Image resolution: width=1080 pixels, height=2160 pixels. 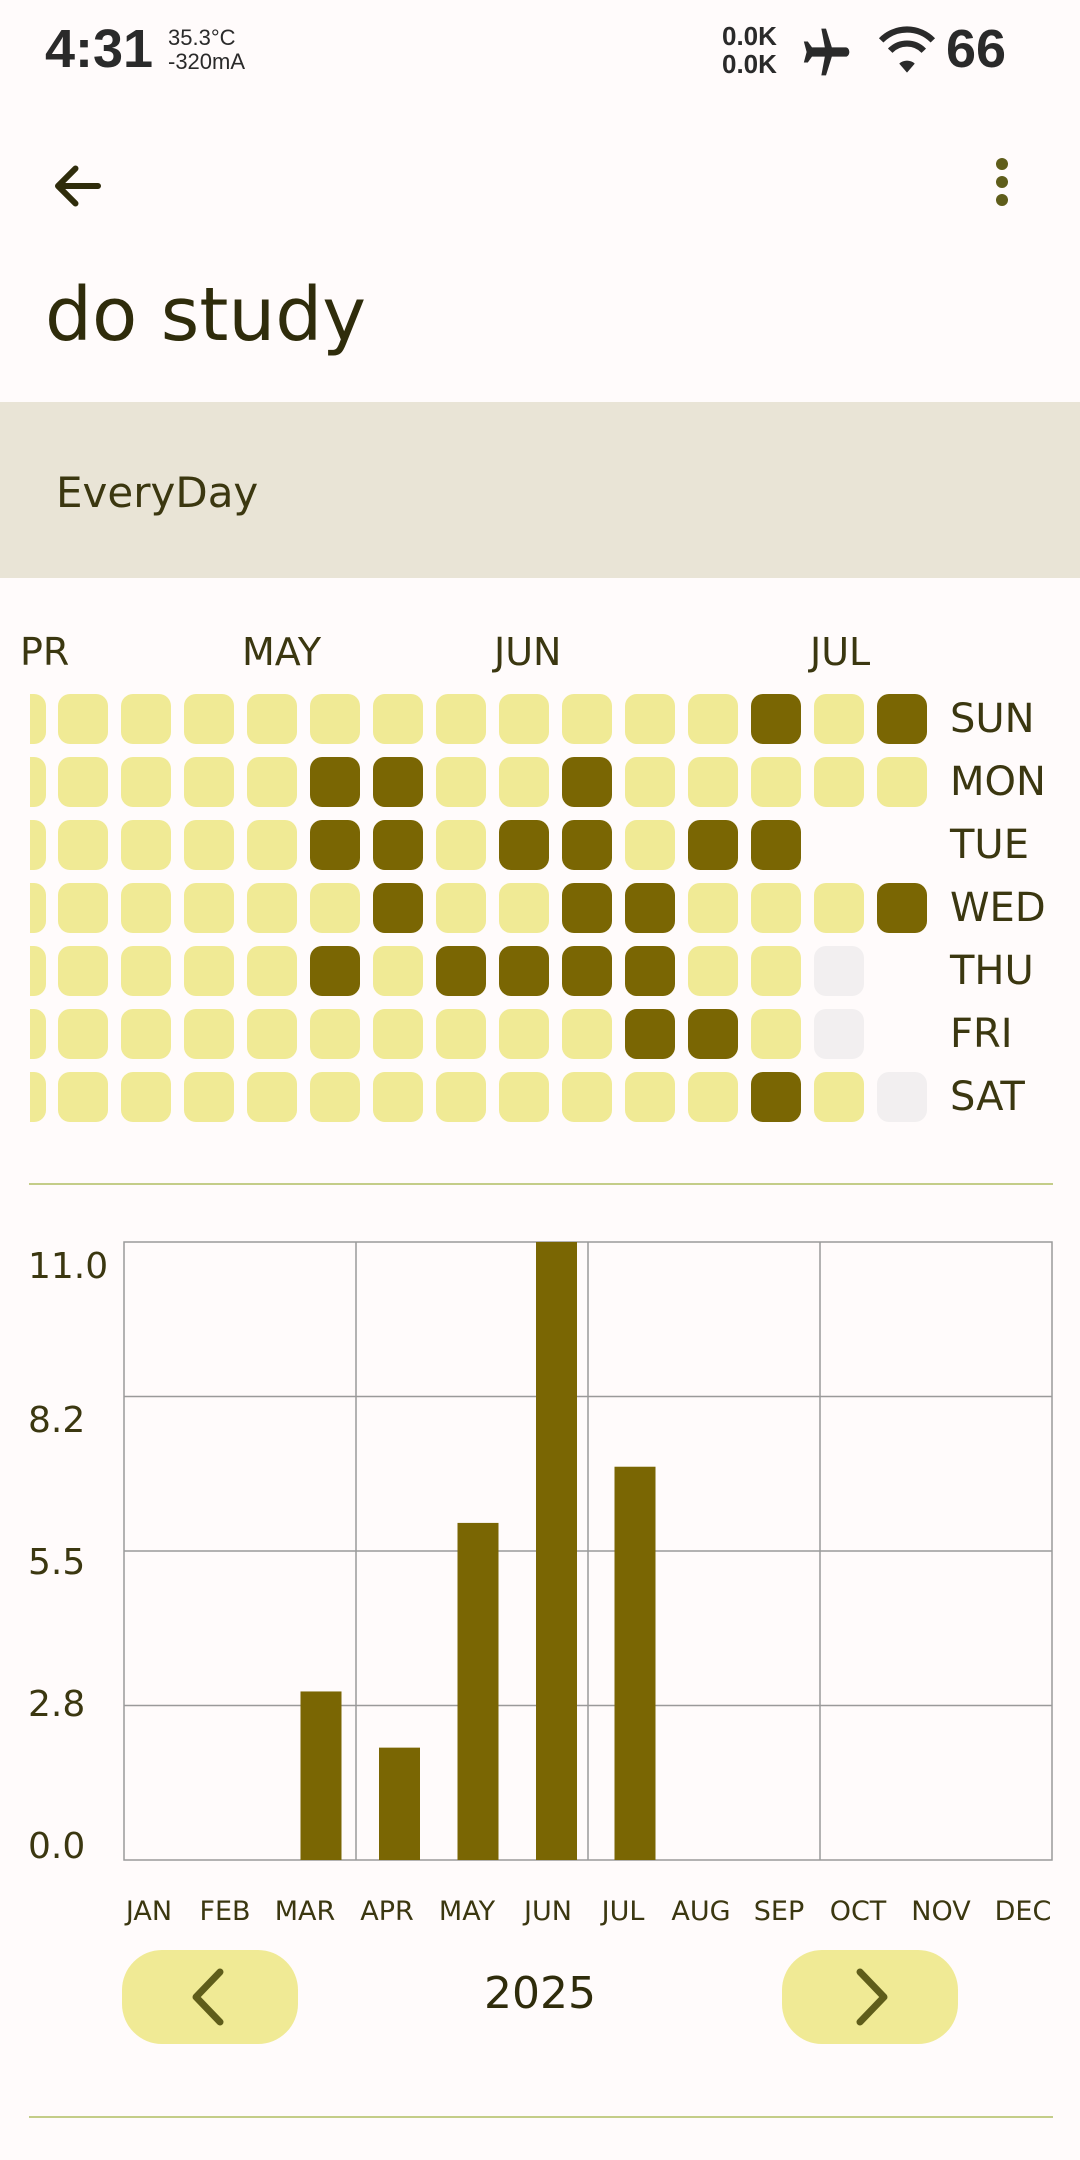 I want to click on next-year-button, so click(x=870, y=1997).